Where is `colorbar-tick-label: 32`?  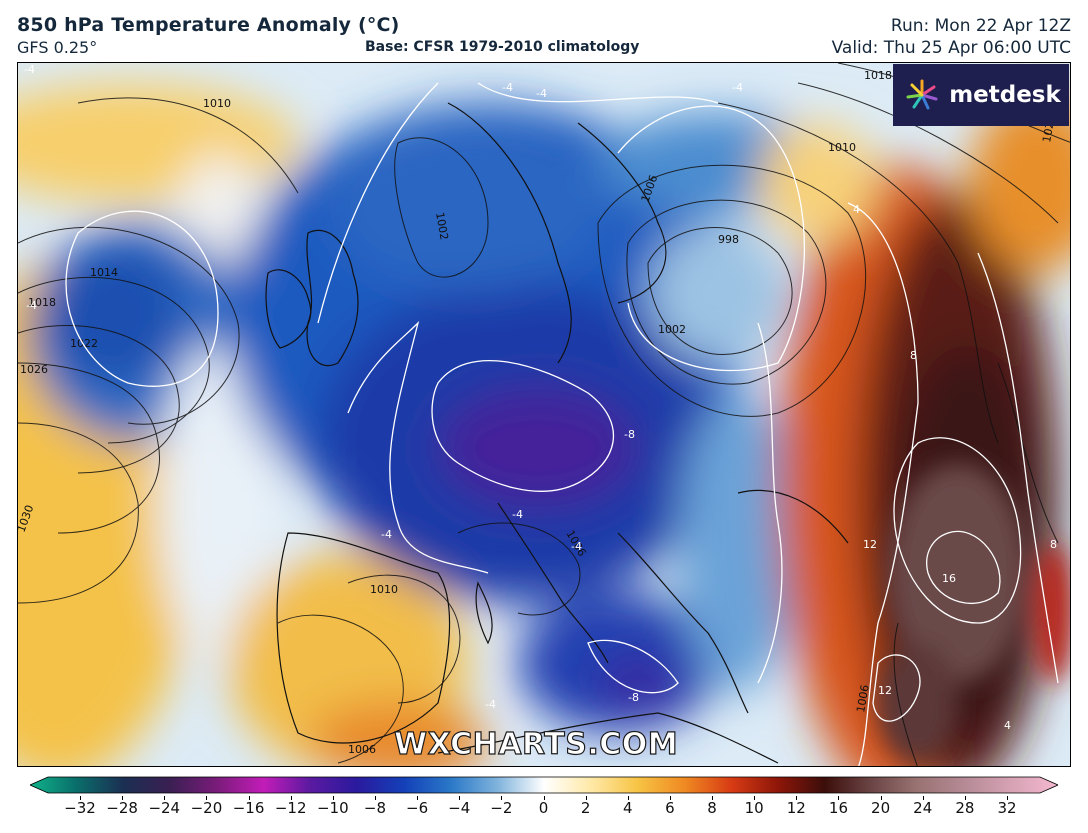
colorbar-tick-label: 32 is located at coordinates (1007, 808).